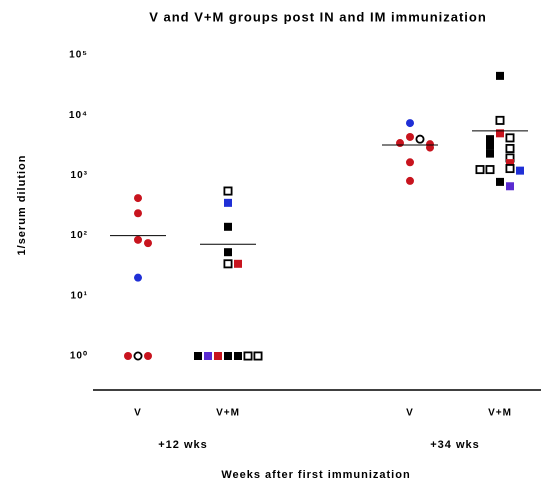 The width and height of the screenshot is (543, 489). Describe the element at coordinates (78, 115) in the screenshot. I see `y-tick-label: 10⁴` at that location.